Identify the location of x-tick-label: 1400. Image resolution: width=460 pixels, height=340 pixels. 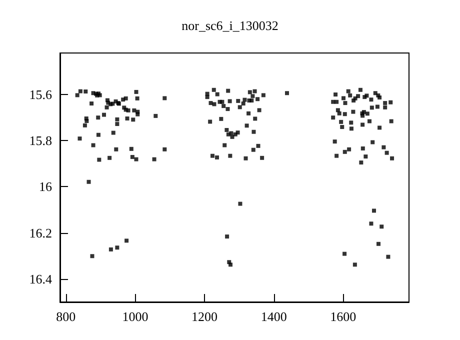
(273, 316).